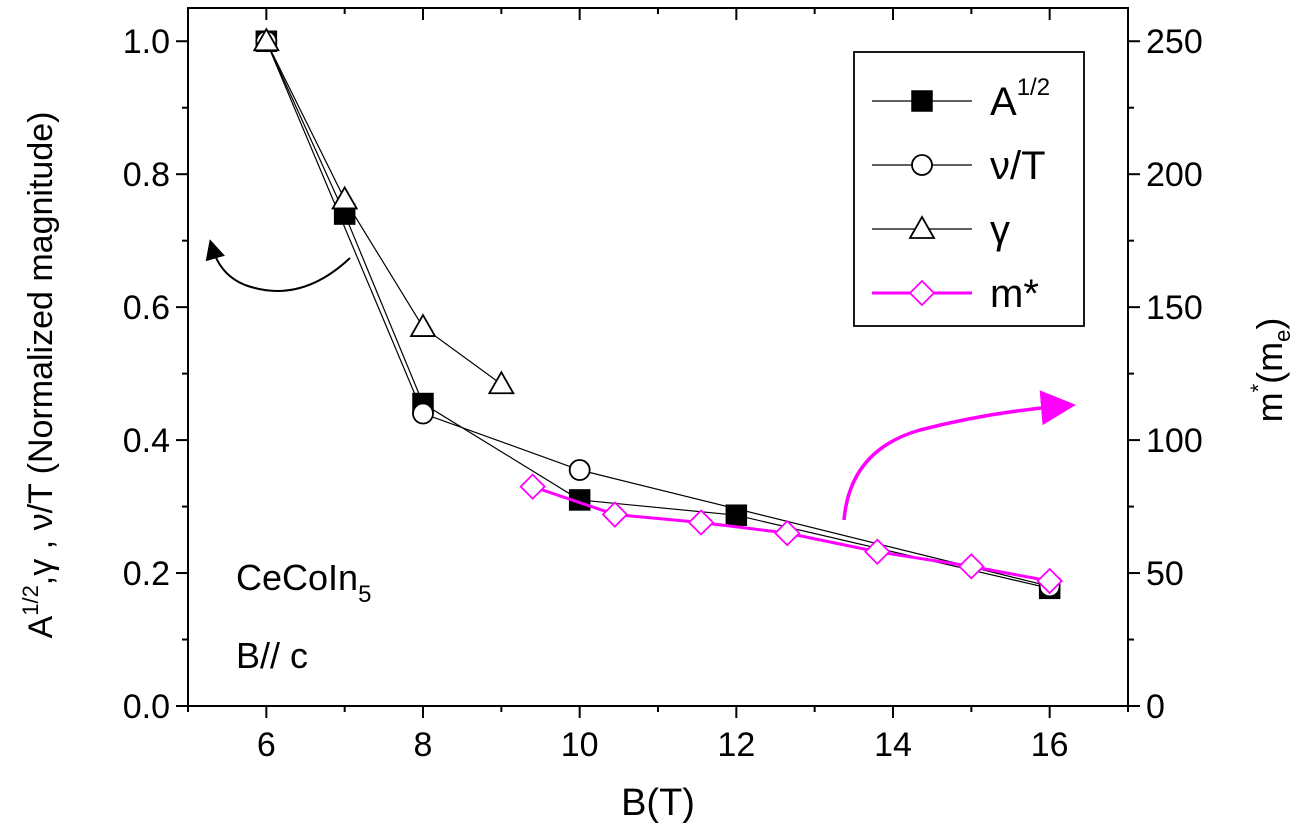 This screenshot has height=825, width=1309. I want to click on annotation-field: B// c, so click(272, 655).